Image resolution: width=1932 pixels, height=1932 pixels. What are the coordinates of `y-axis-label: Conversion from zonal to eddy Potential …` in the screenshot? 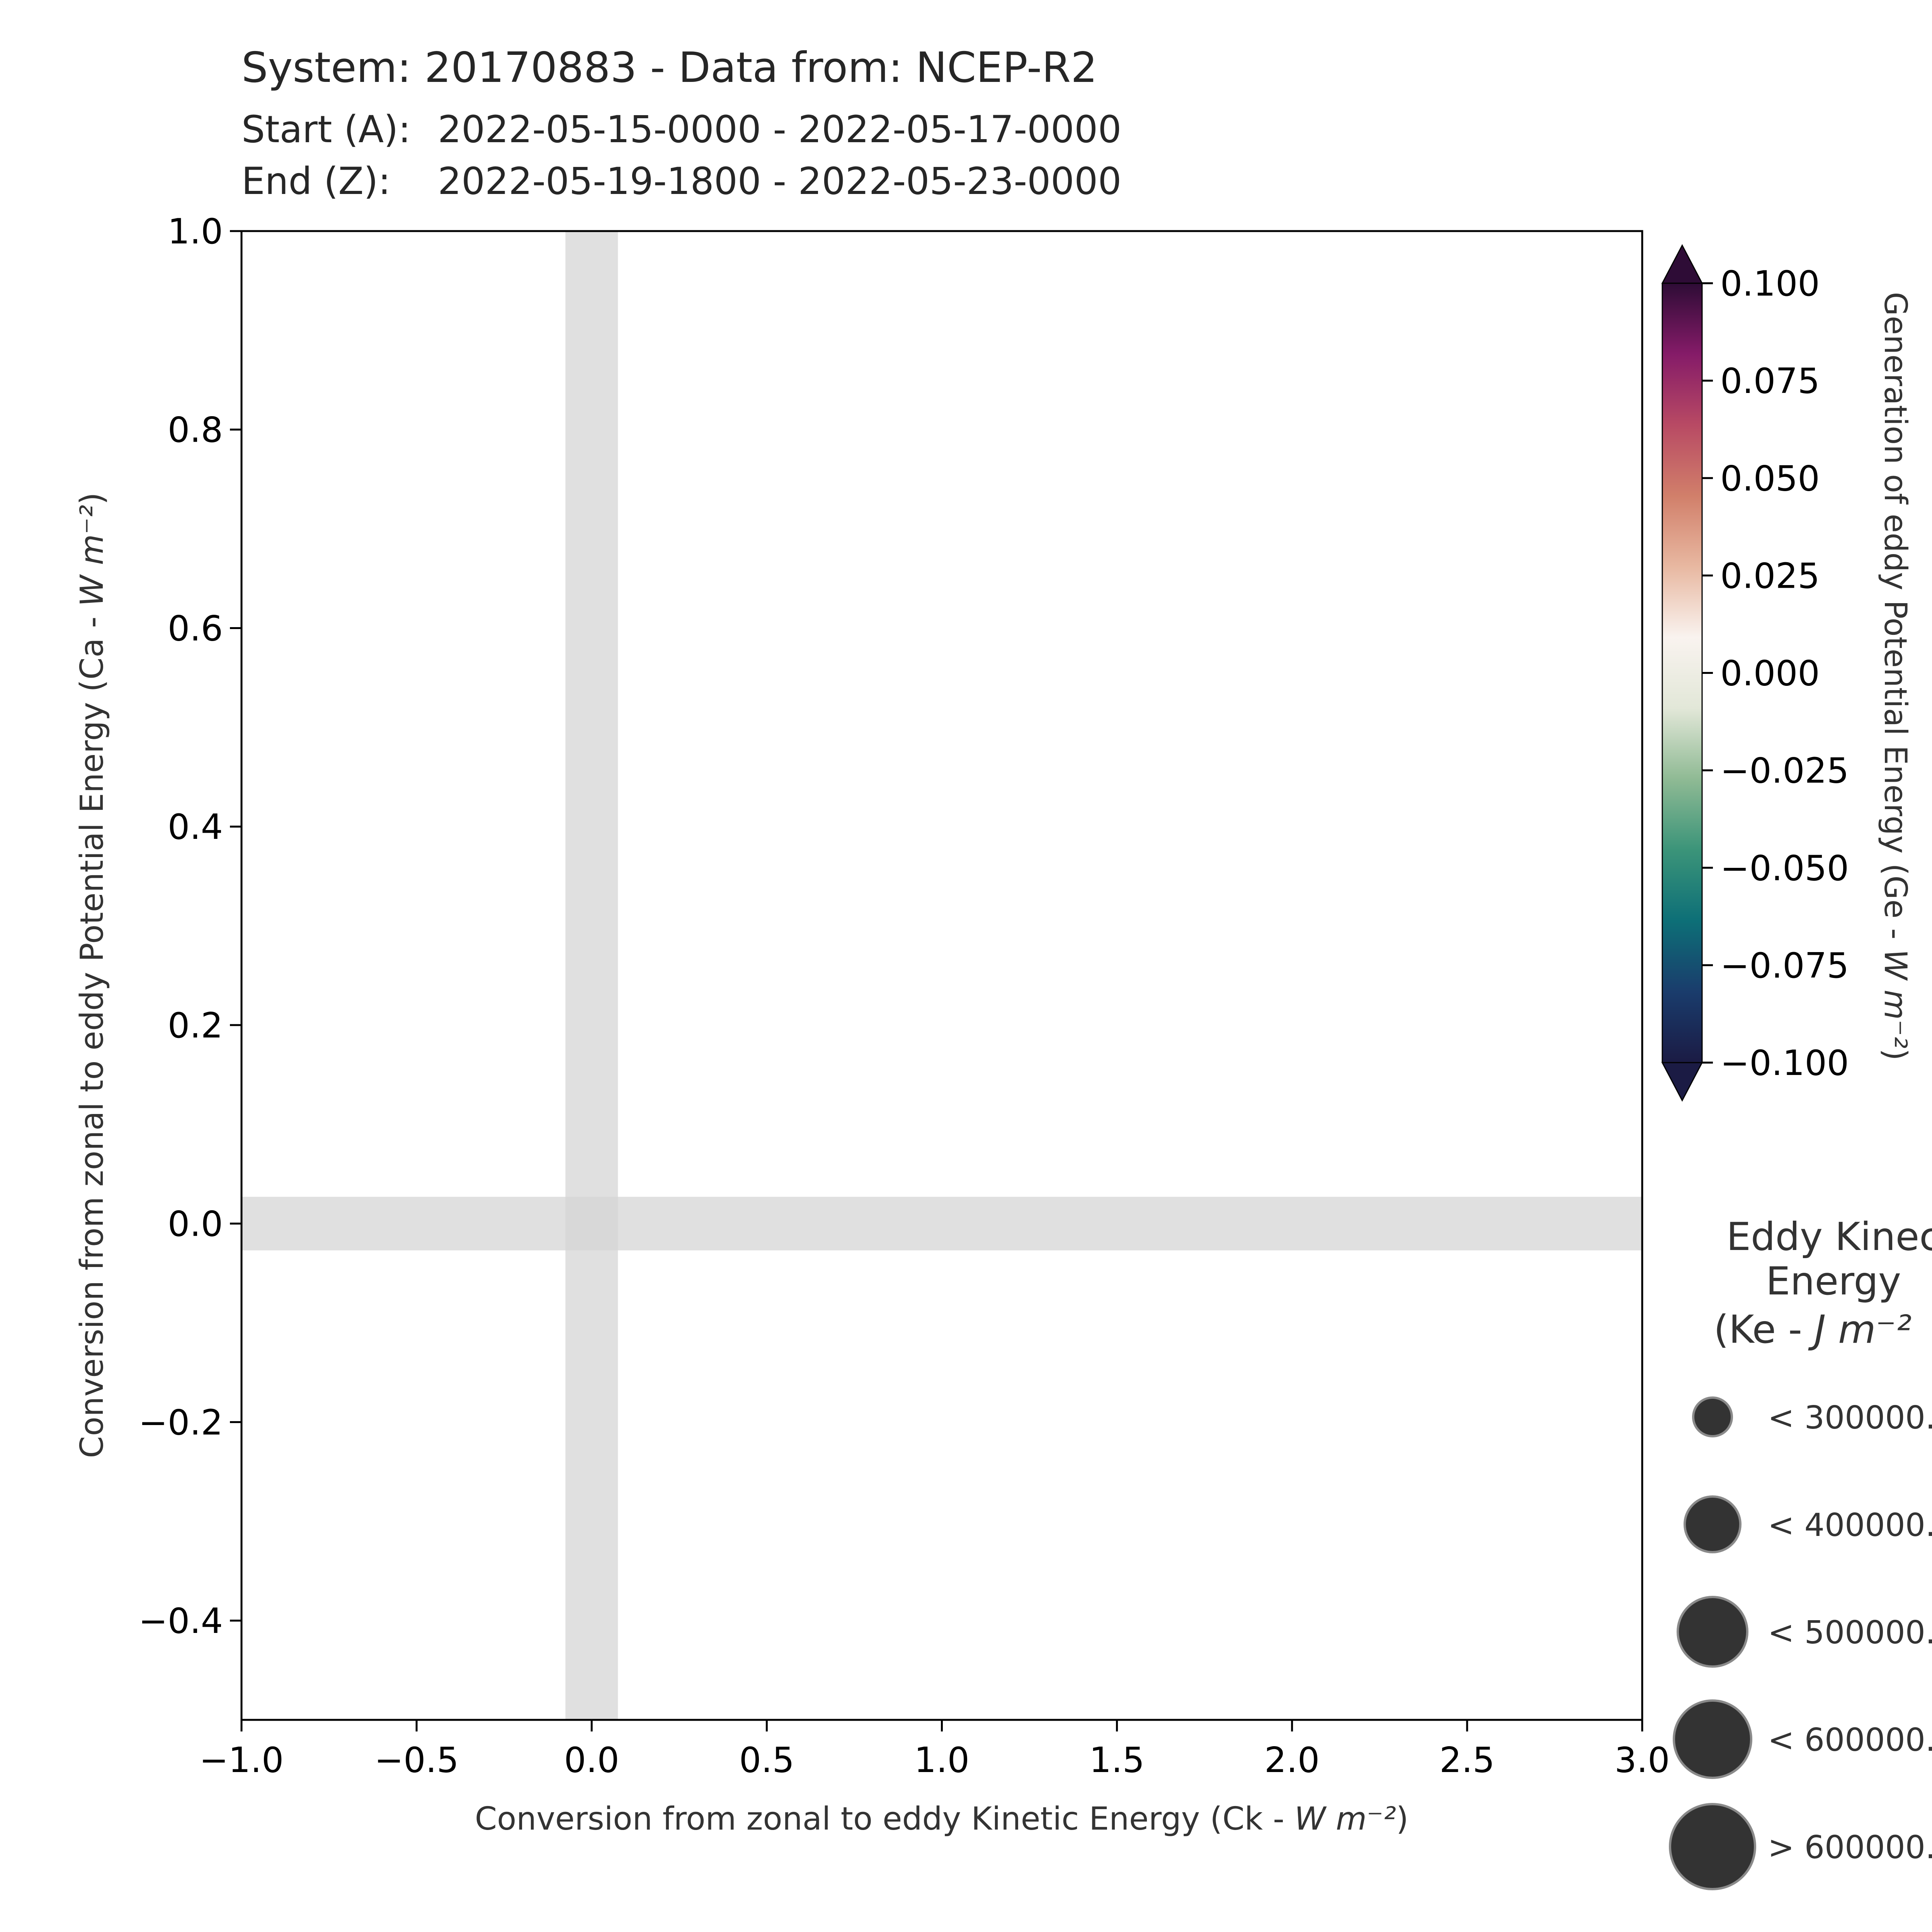 It's located at (93, 975).